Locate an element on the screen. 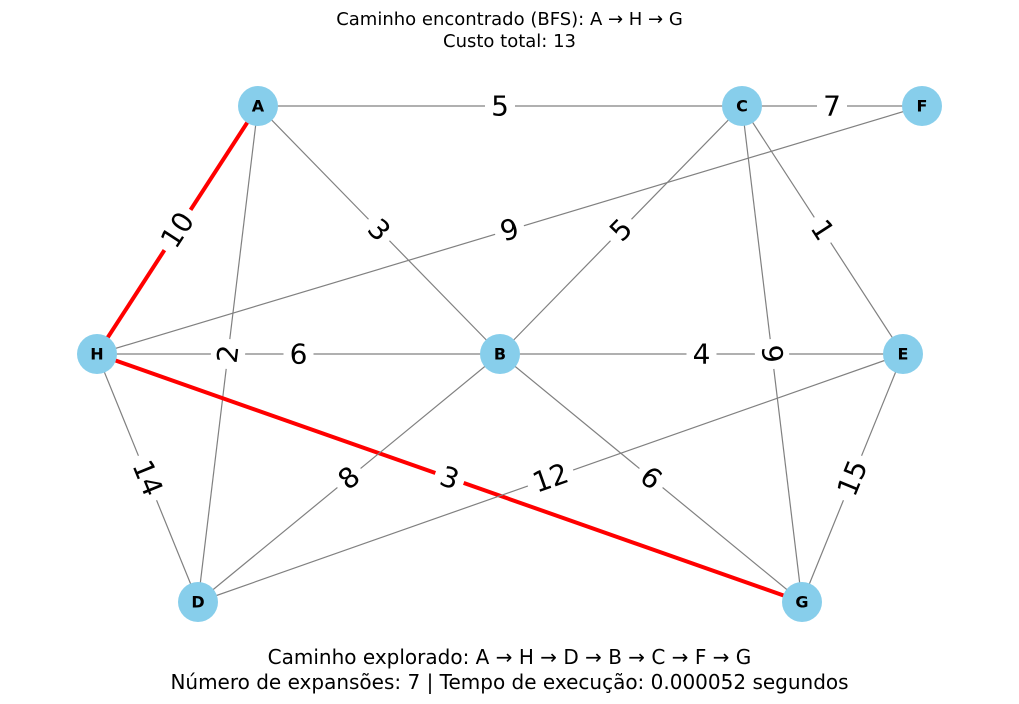 The width and height of the screenshot is (1019, 704). weight-label-B-G: 6 is located at coordinates (651, 478).